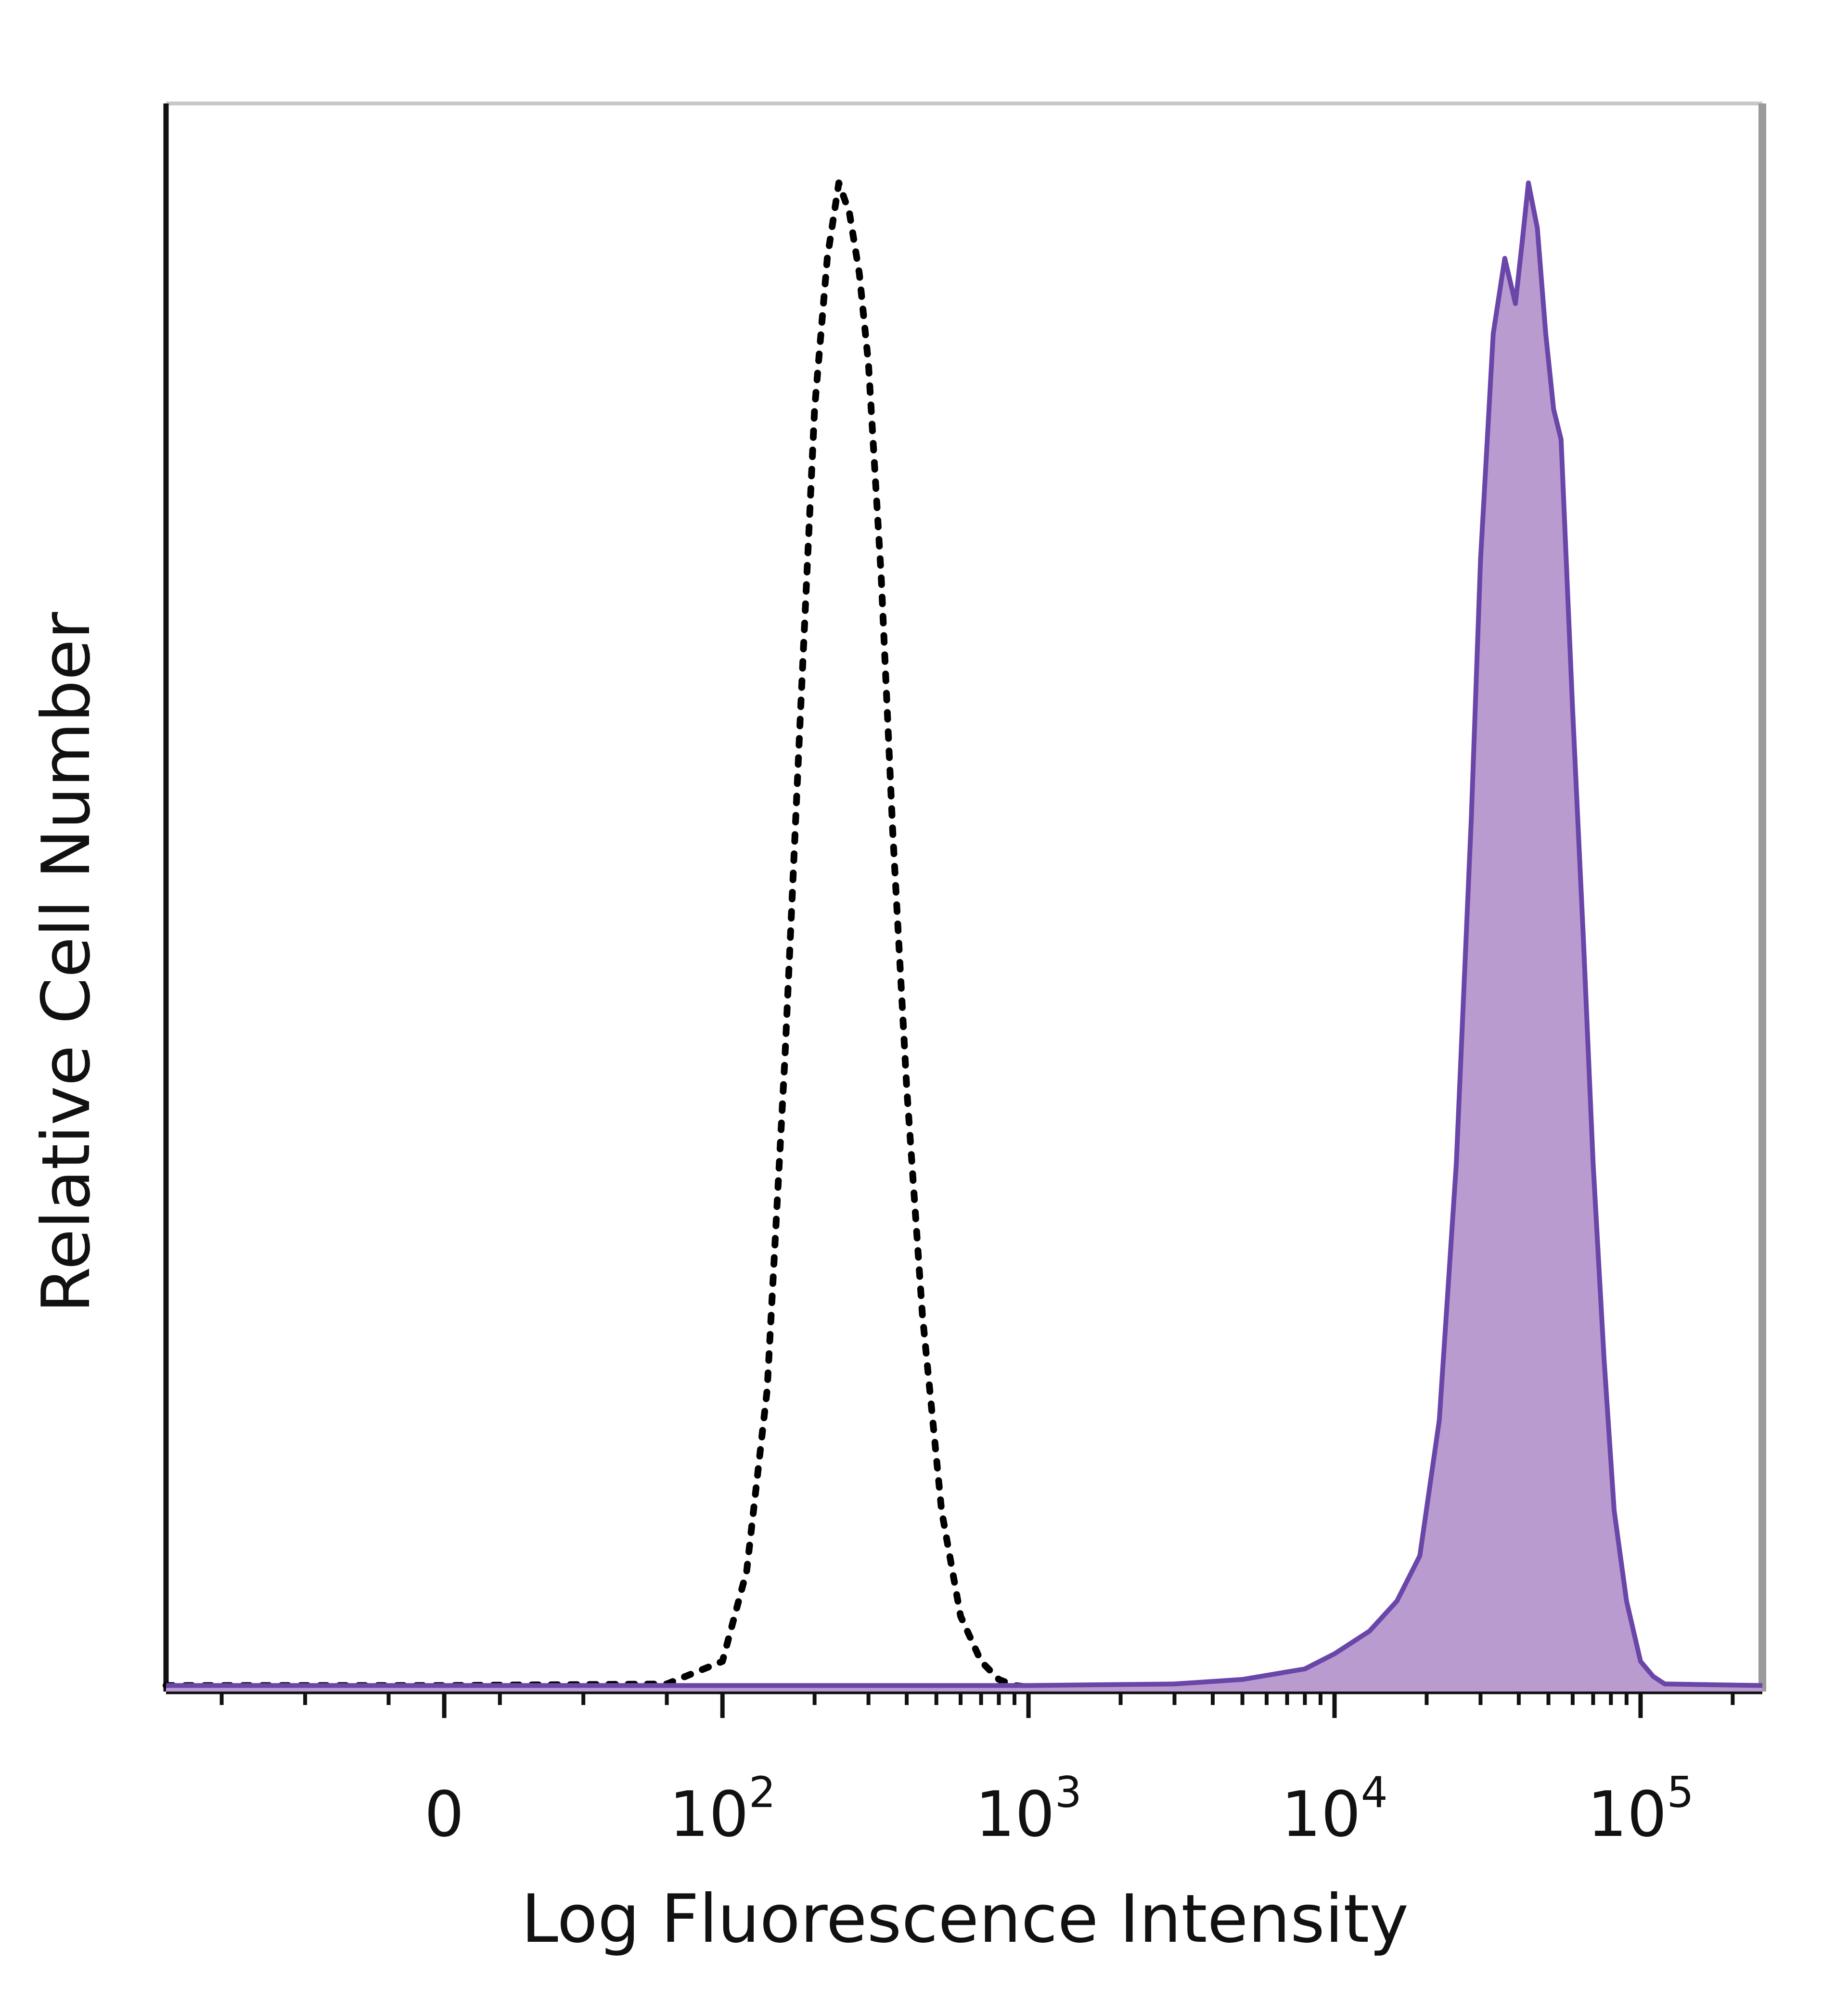 The width and height of the screenshot is (1848, 2000). What do you see at coordinates (965, 1919) in the screenshot?
I see `x-axis-title: Log Fluorescence Intensity` at bounding box center [965, 1919].